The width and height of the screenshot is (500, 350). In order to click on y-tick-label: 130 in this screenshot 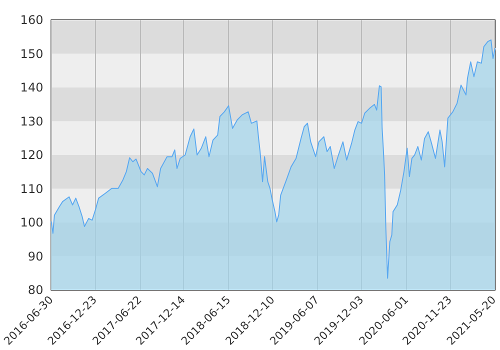, I will do `click(32, 121)`.